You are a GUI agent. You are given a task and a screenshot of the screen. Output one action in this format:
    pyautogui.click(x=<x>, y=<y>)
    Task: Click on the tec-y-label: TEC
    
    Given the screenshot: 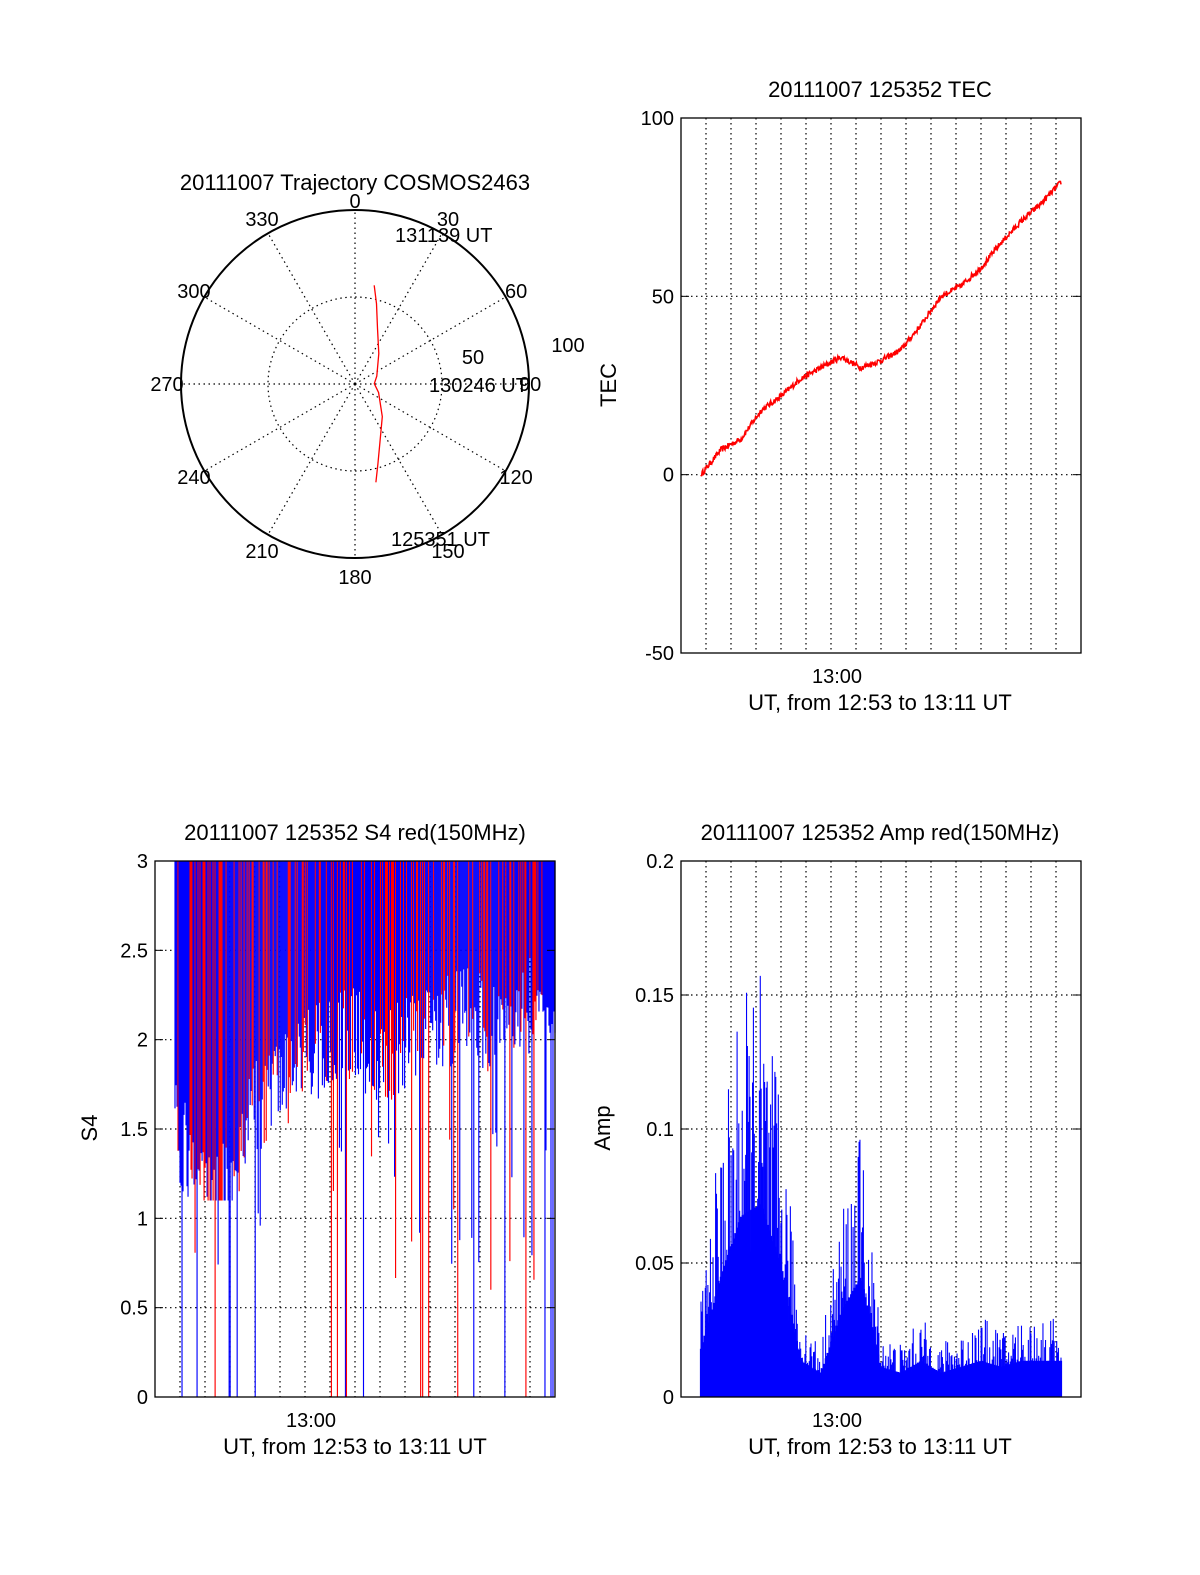 What is the action you would take?
    pyautogui.click(x=608, y=385)
    